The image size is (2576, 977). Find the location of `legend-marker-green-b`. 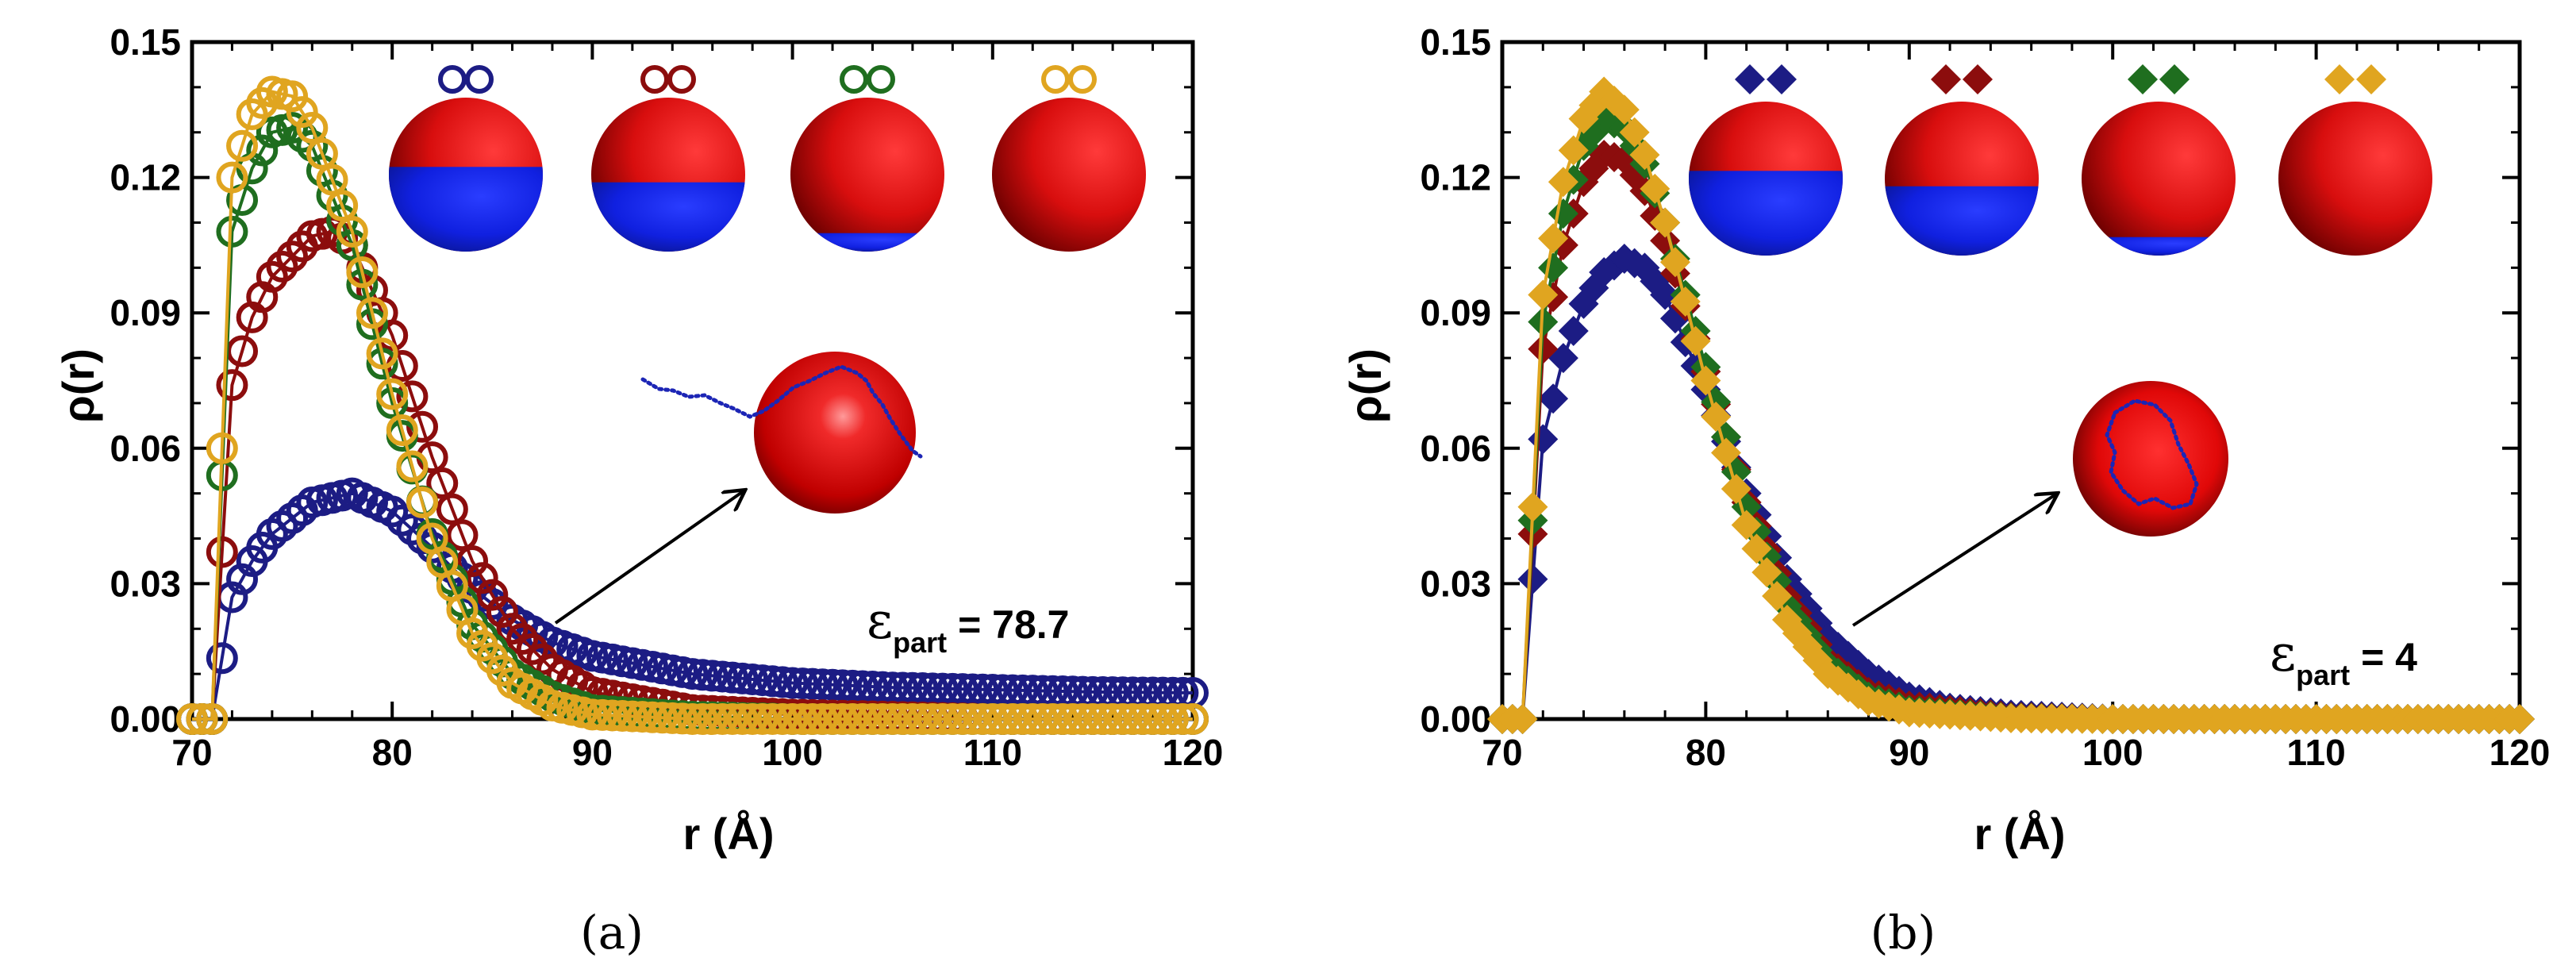

legend-marker-green-b is located at coordinates (2174, 79).